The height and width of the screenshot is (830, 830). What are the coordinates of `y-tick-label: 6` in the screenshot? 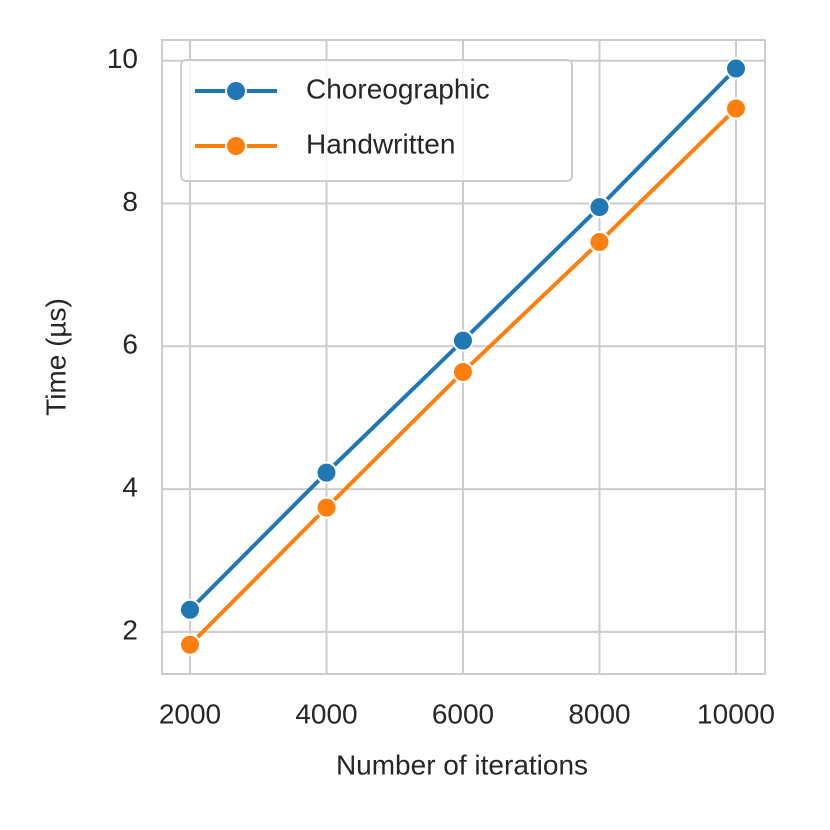 It's located at (130, 344).